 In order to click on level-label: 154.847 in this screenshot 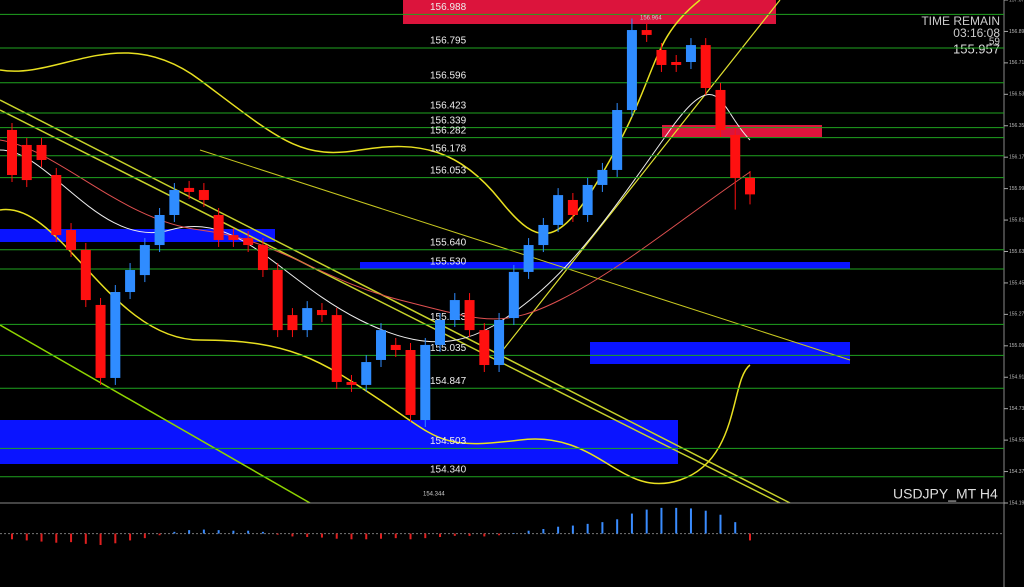, I will do `click(448, 381)`.